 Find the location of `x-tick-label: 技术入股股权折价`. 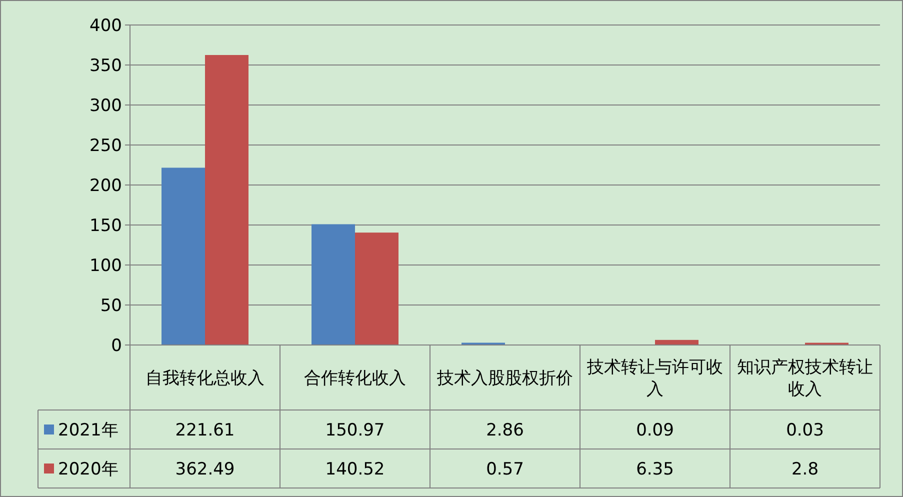

x-tick-label: 技术入股股权折价 is located at coordinates (504, 378).